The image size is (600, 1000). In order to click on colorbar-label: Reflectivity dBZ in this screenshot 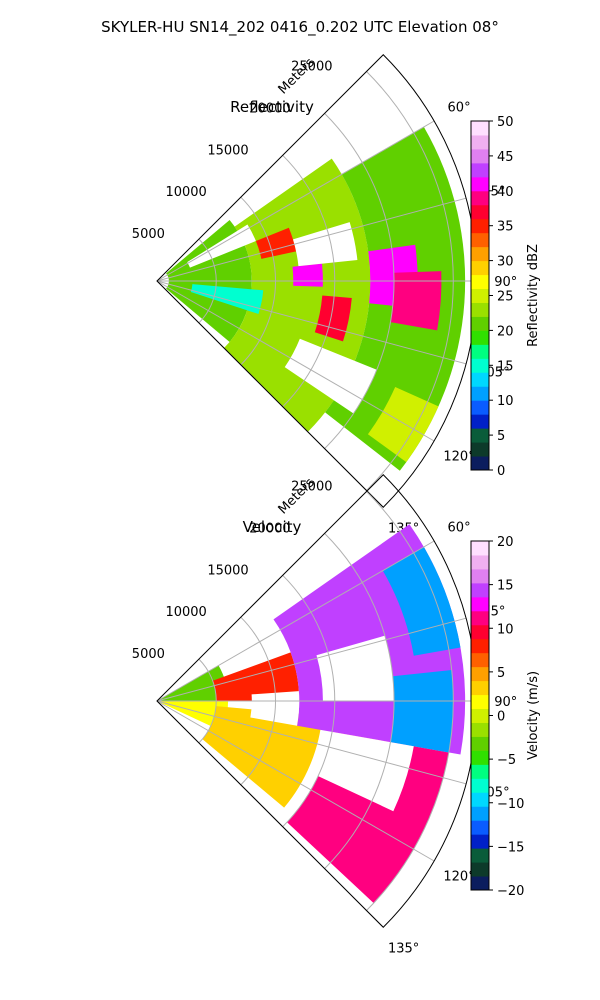, I will do `click(533, 295)`.